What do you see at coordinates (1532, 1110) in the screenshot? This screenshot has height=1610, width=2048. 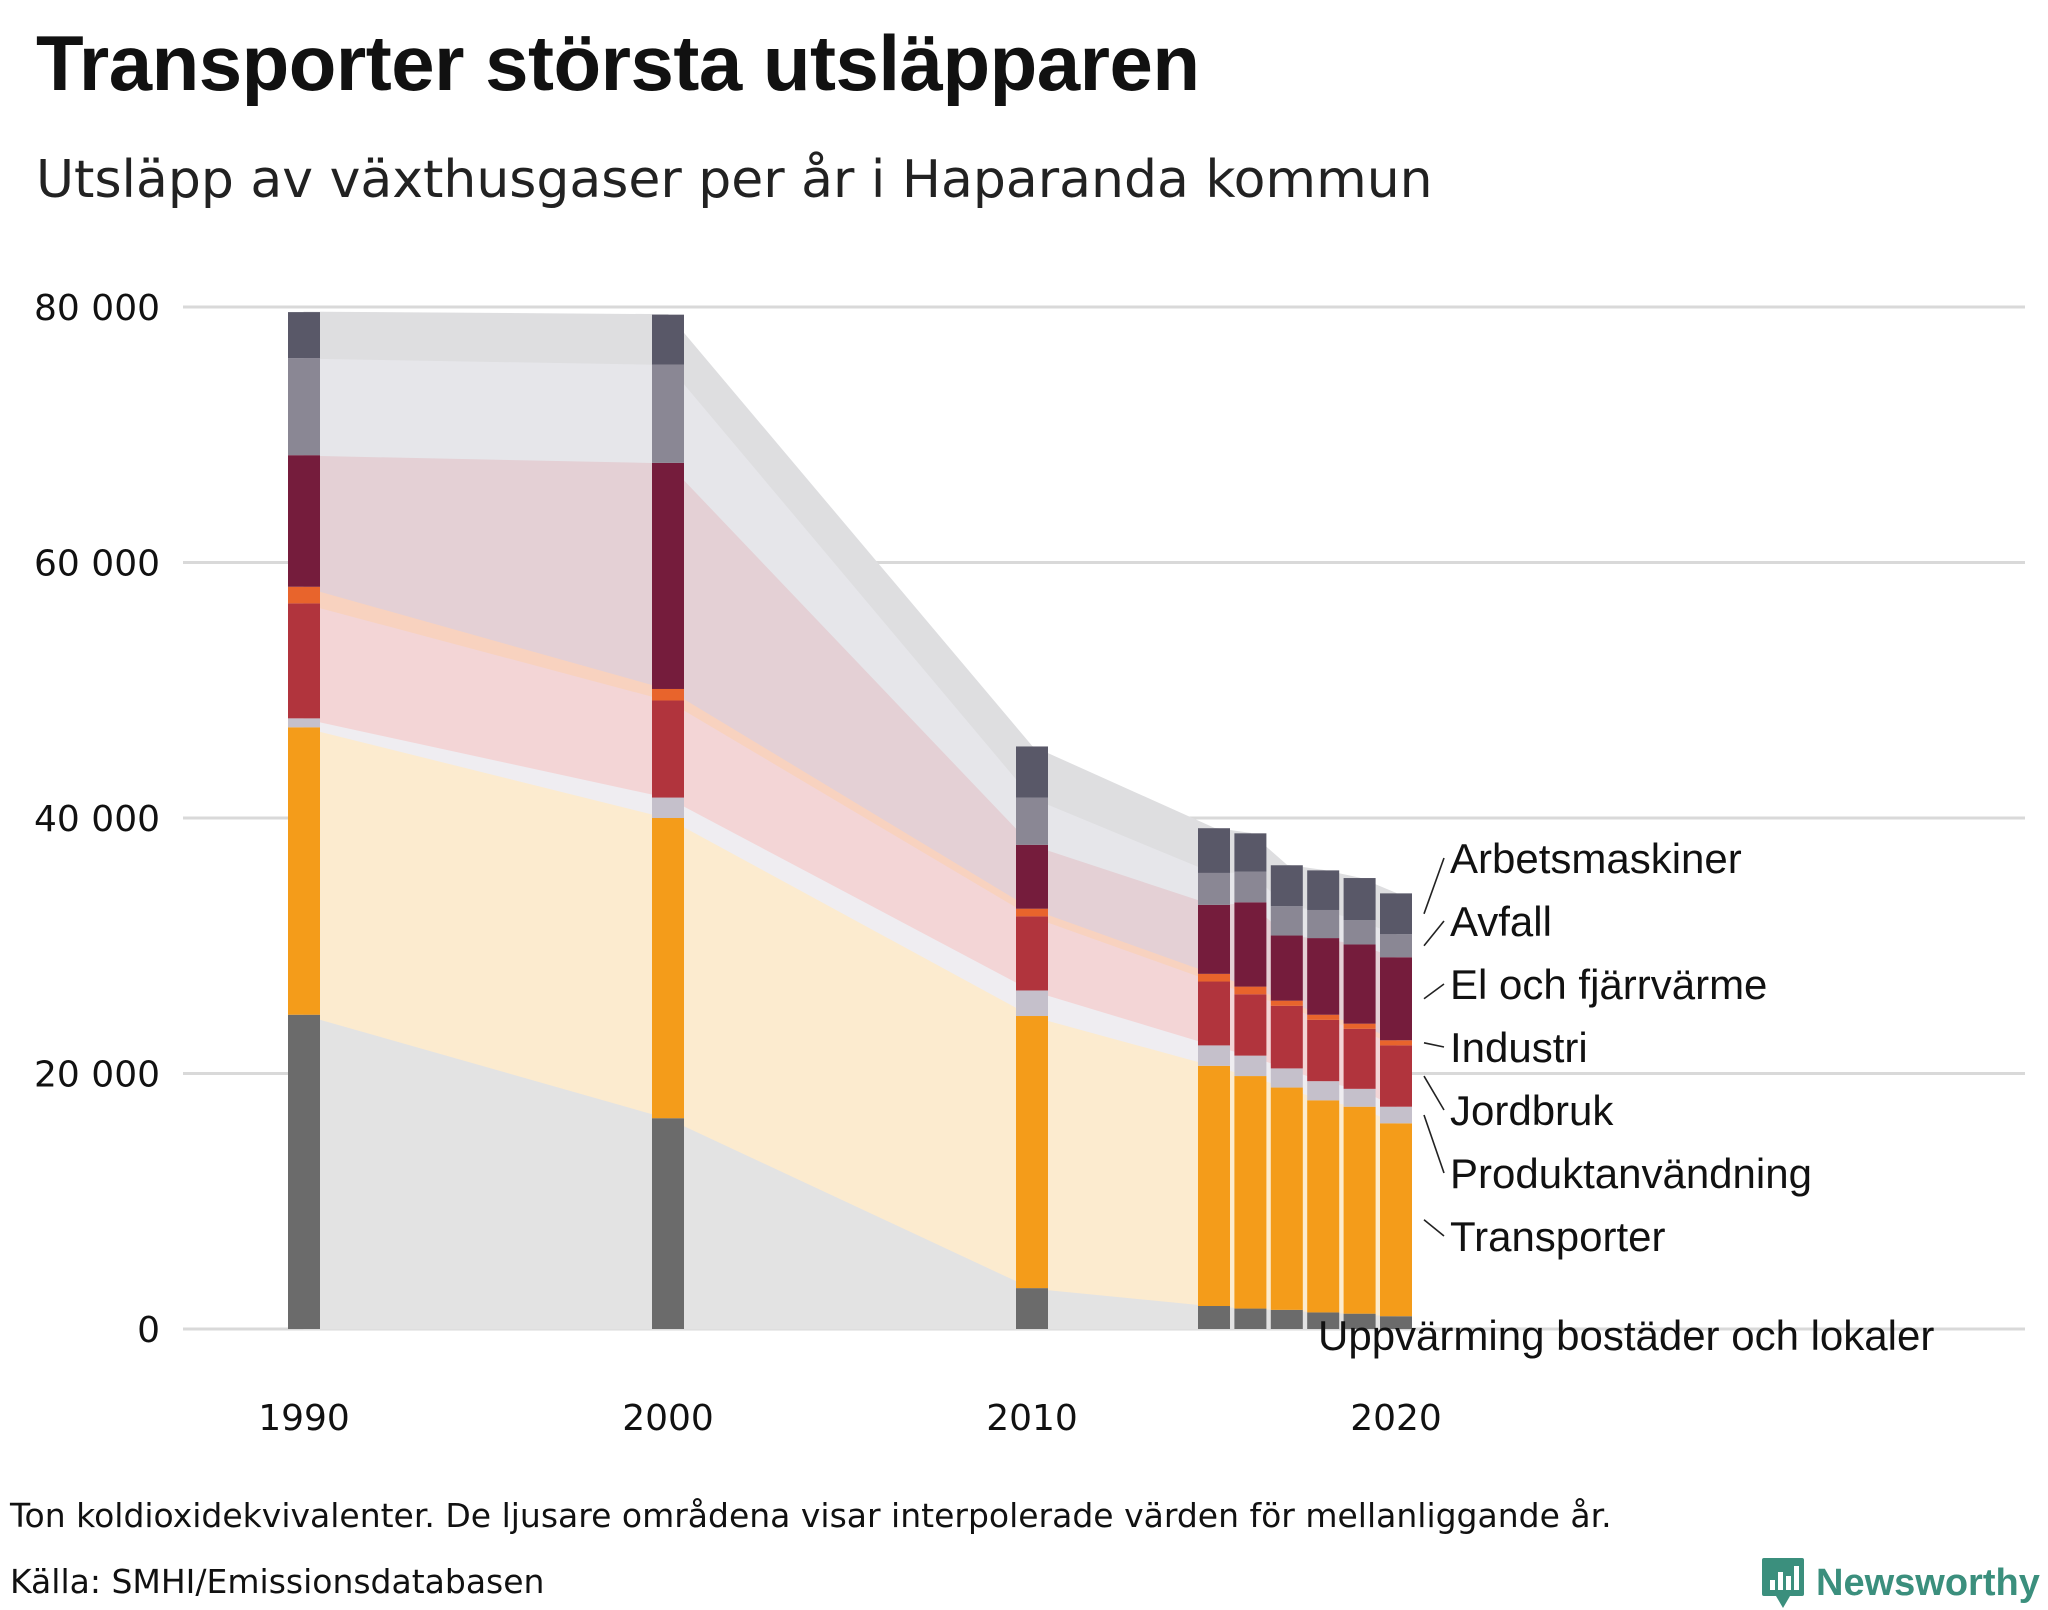 I see `series-label: Jordbruk` at bounding box center [1532, 1110].